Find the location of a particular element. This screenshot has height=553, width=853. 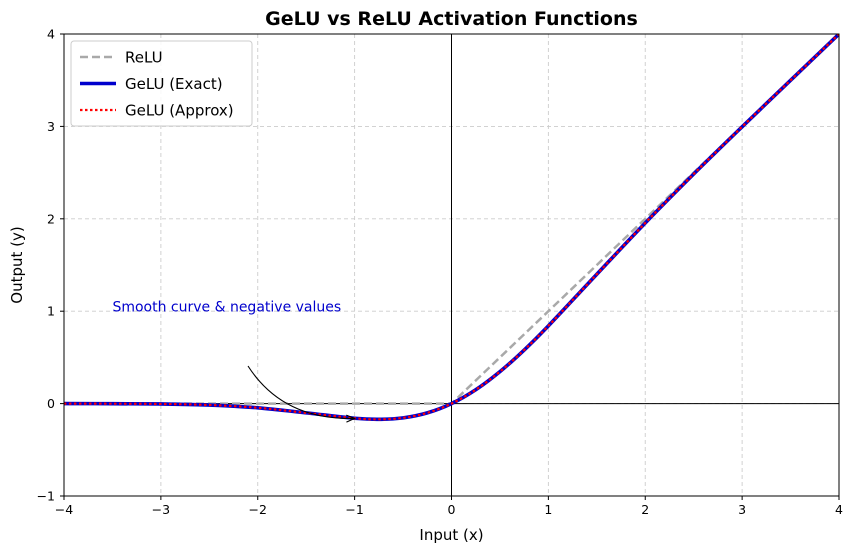

x-tick-label-5: 1 is located at coordinates (548, 509).